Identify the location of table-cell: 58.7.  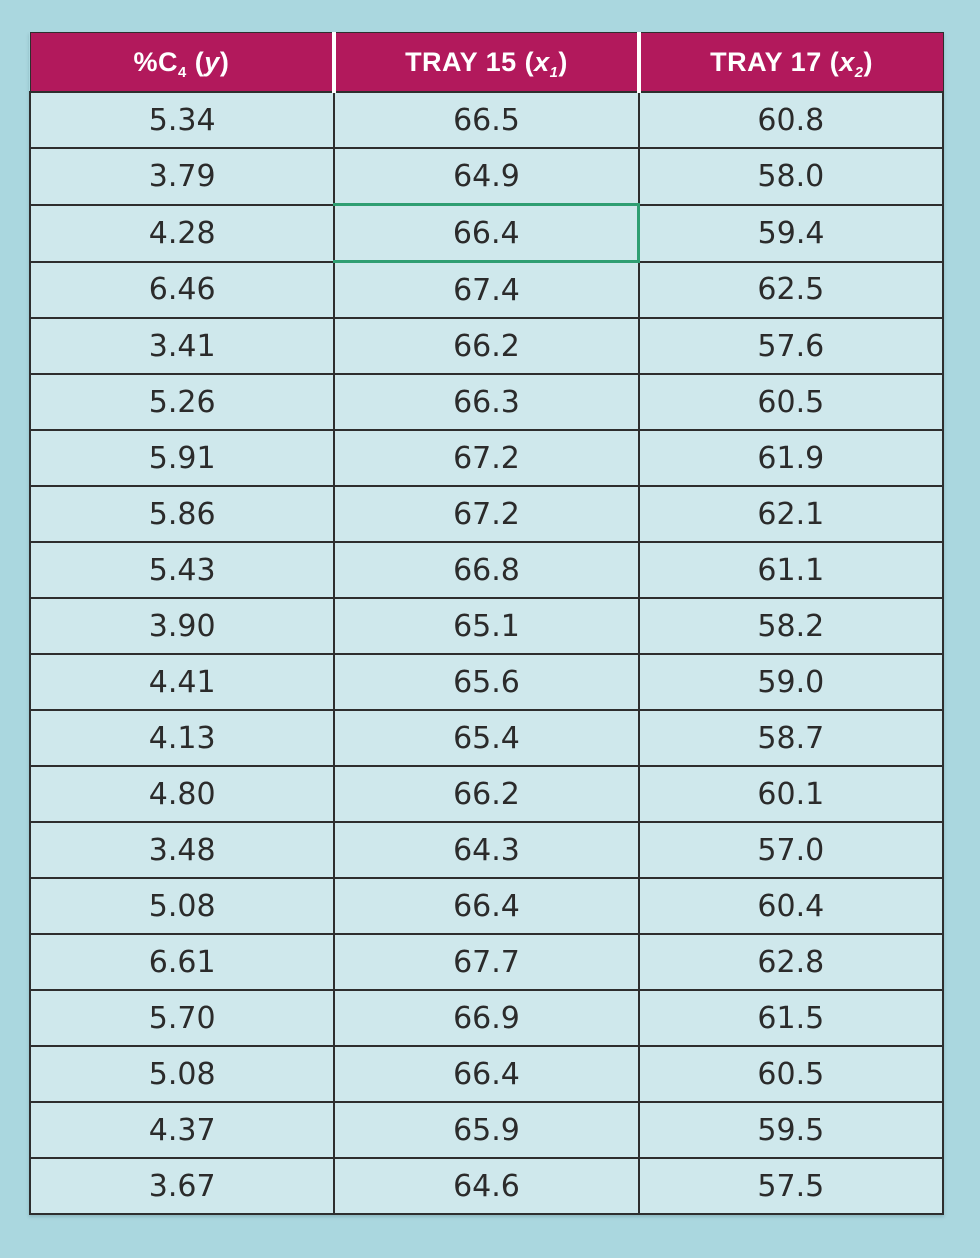
(791, 738).